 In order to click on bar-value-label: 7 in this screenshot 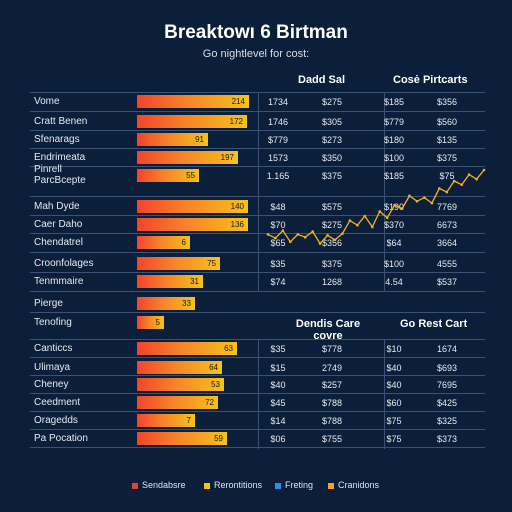, I will do `click(188, 420)`.